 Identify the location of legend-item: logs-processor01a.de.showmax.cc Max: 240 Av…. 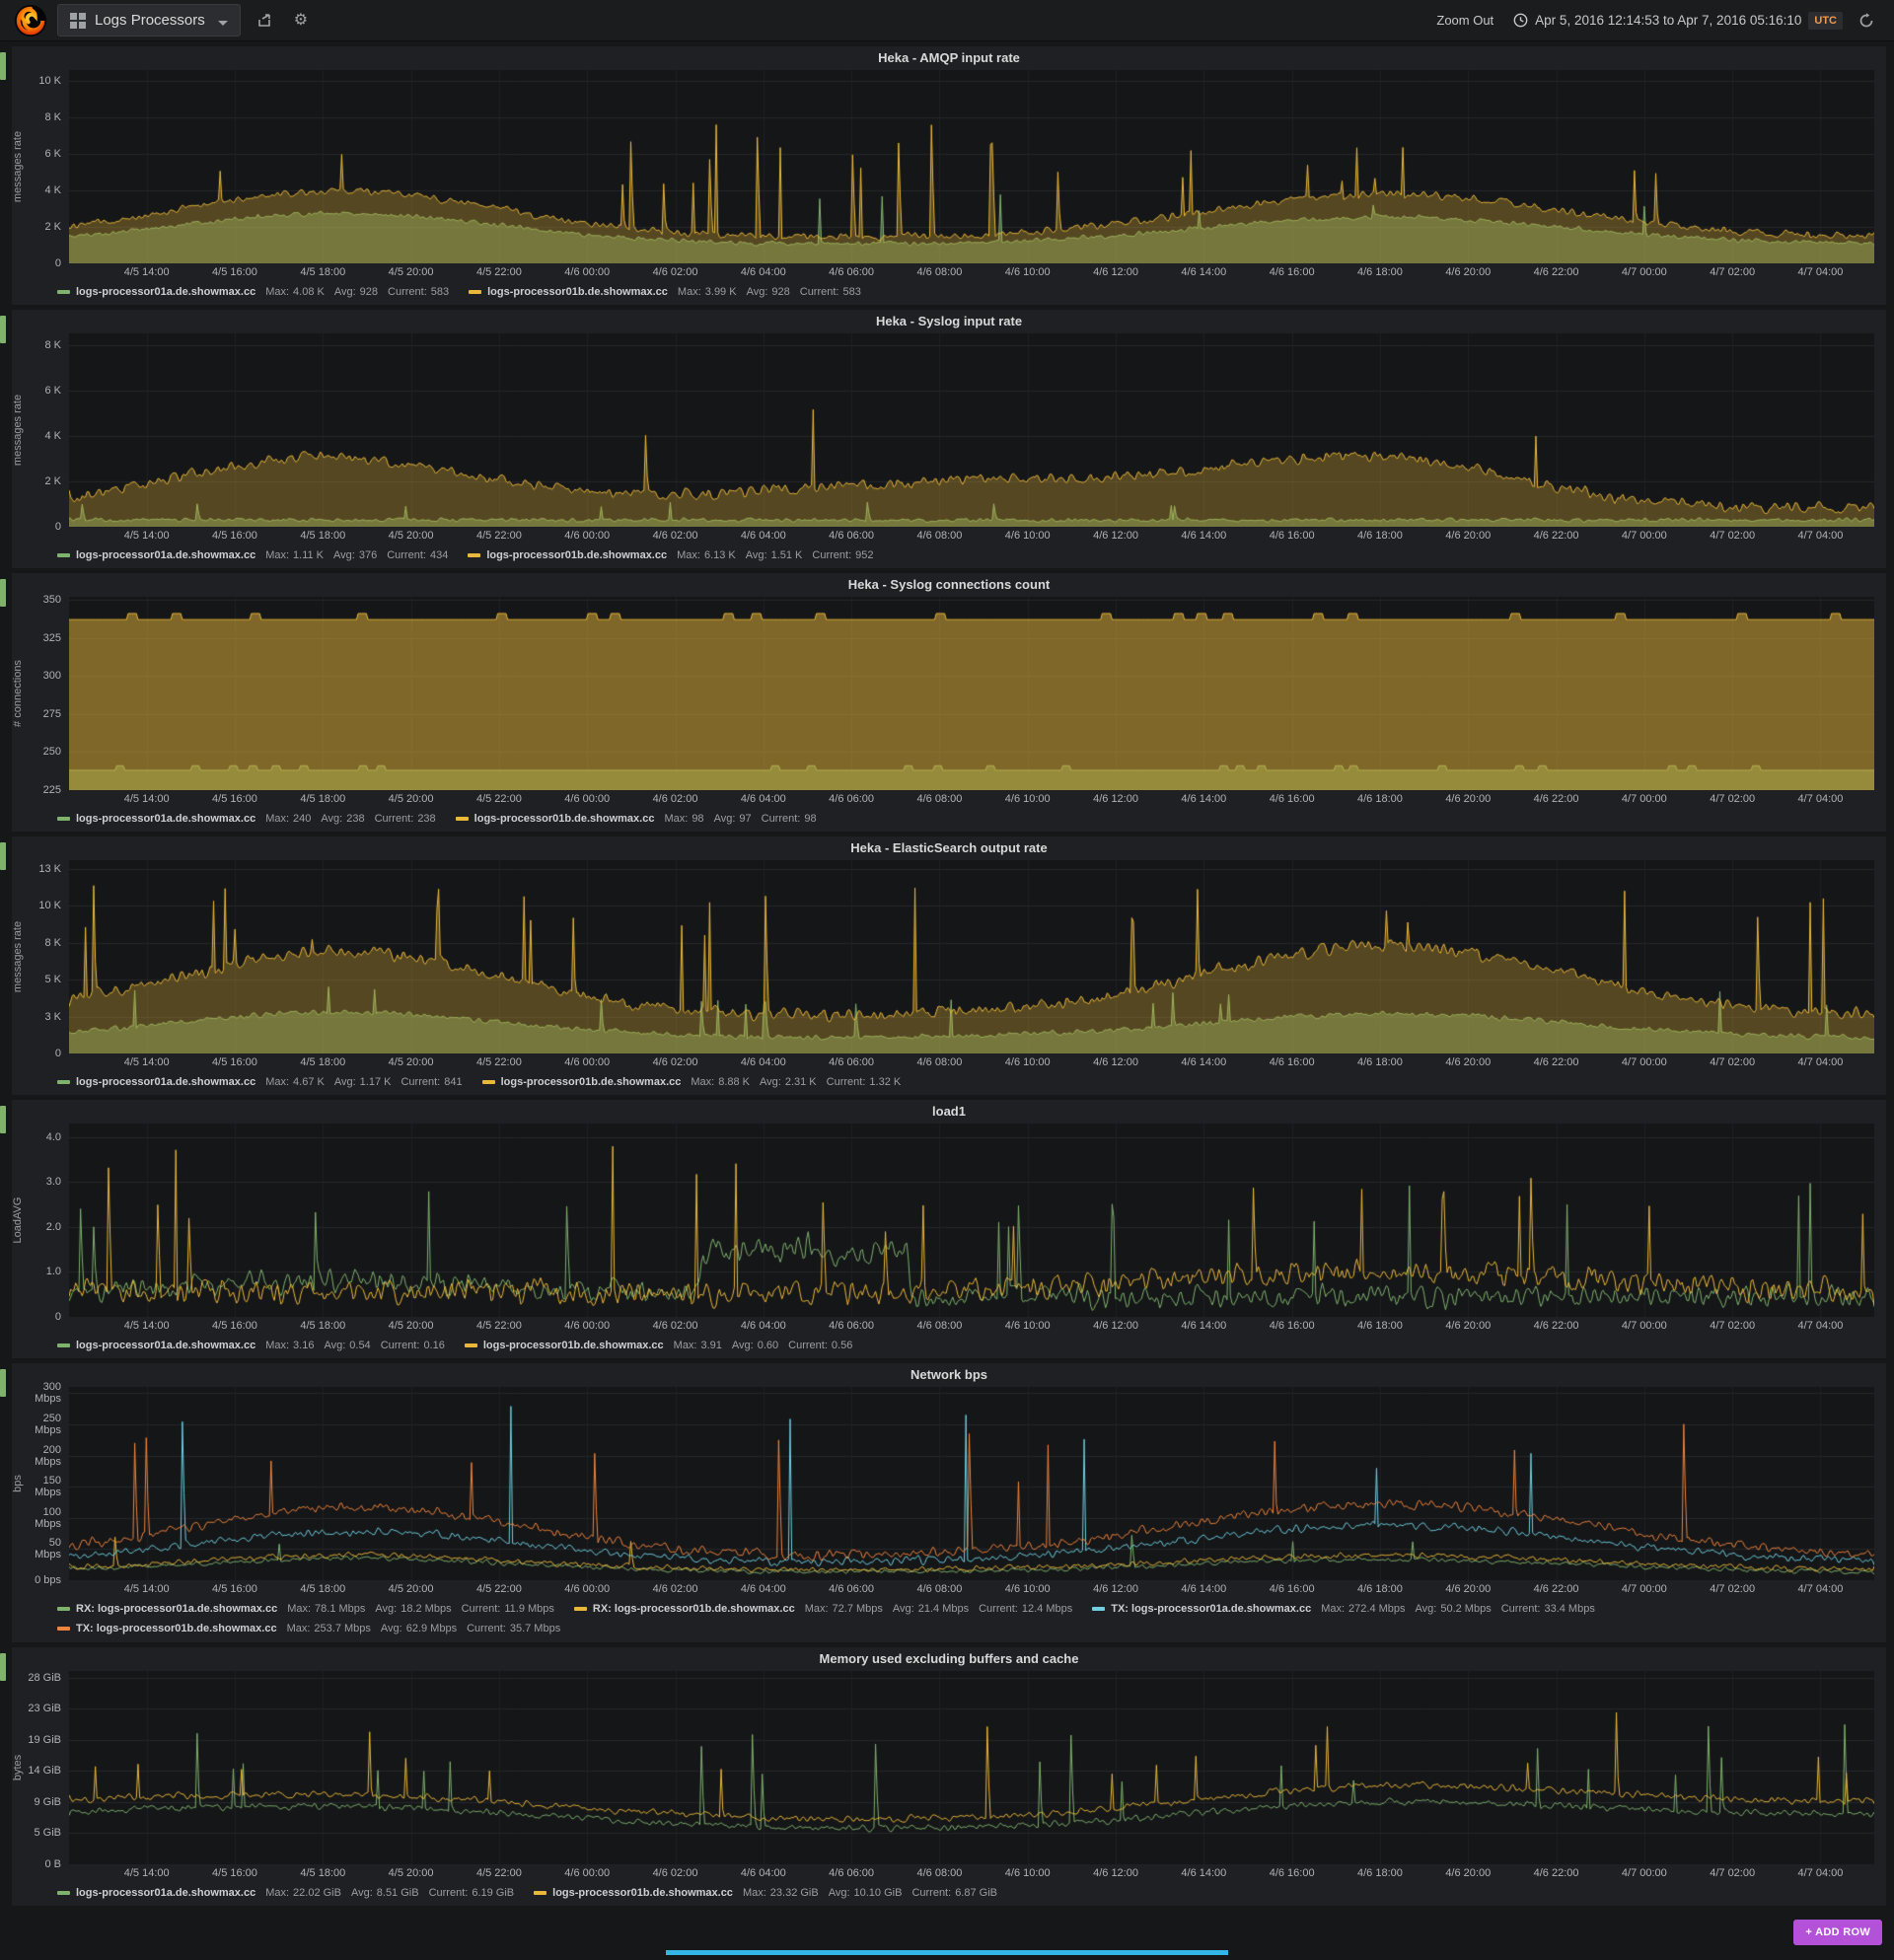
(246, 819).